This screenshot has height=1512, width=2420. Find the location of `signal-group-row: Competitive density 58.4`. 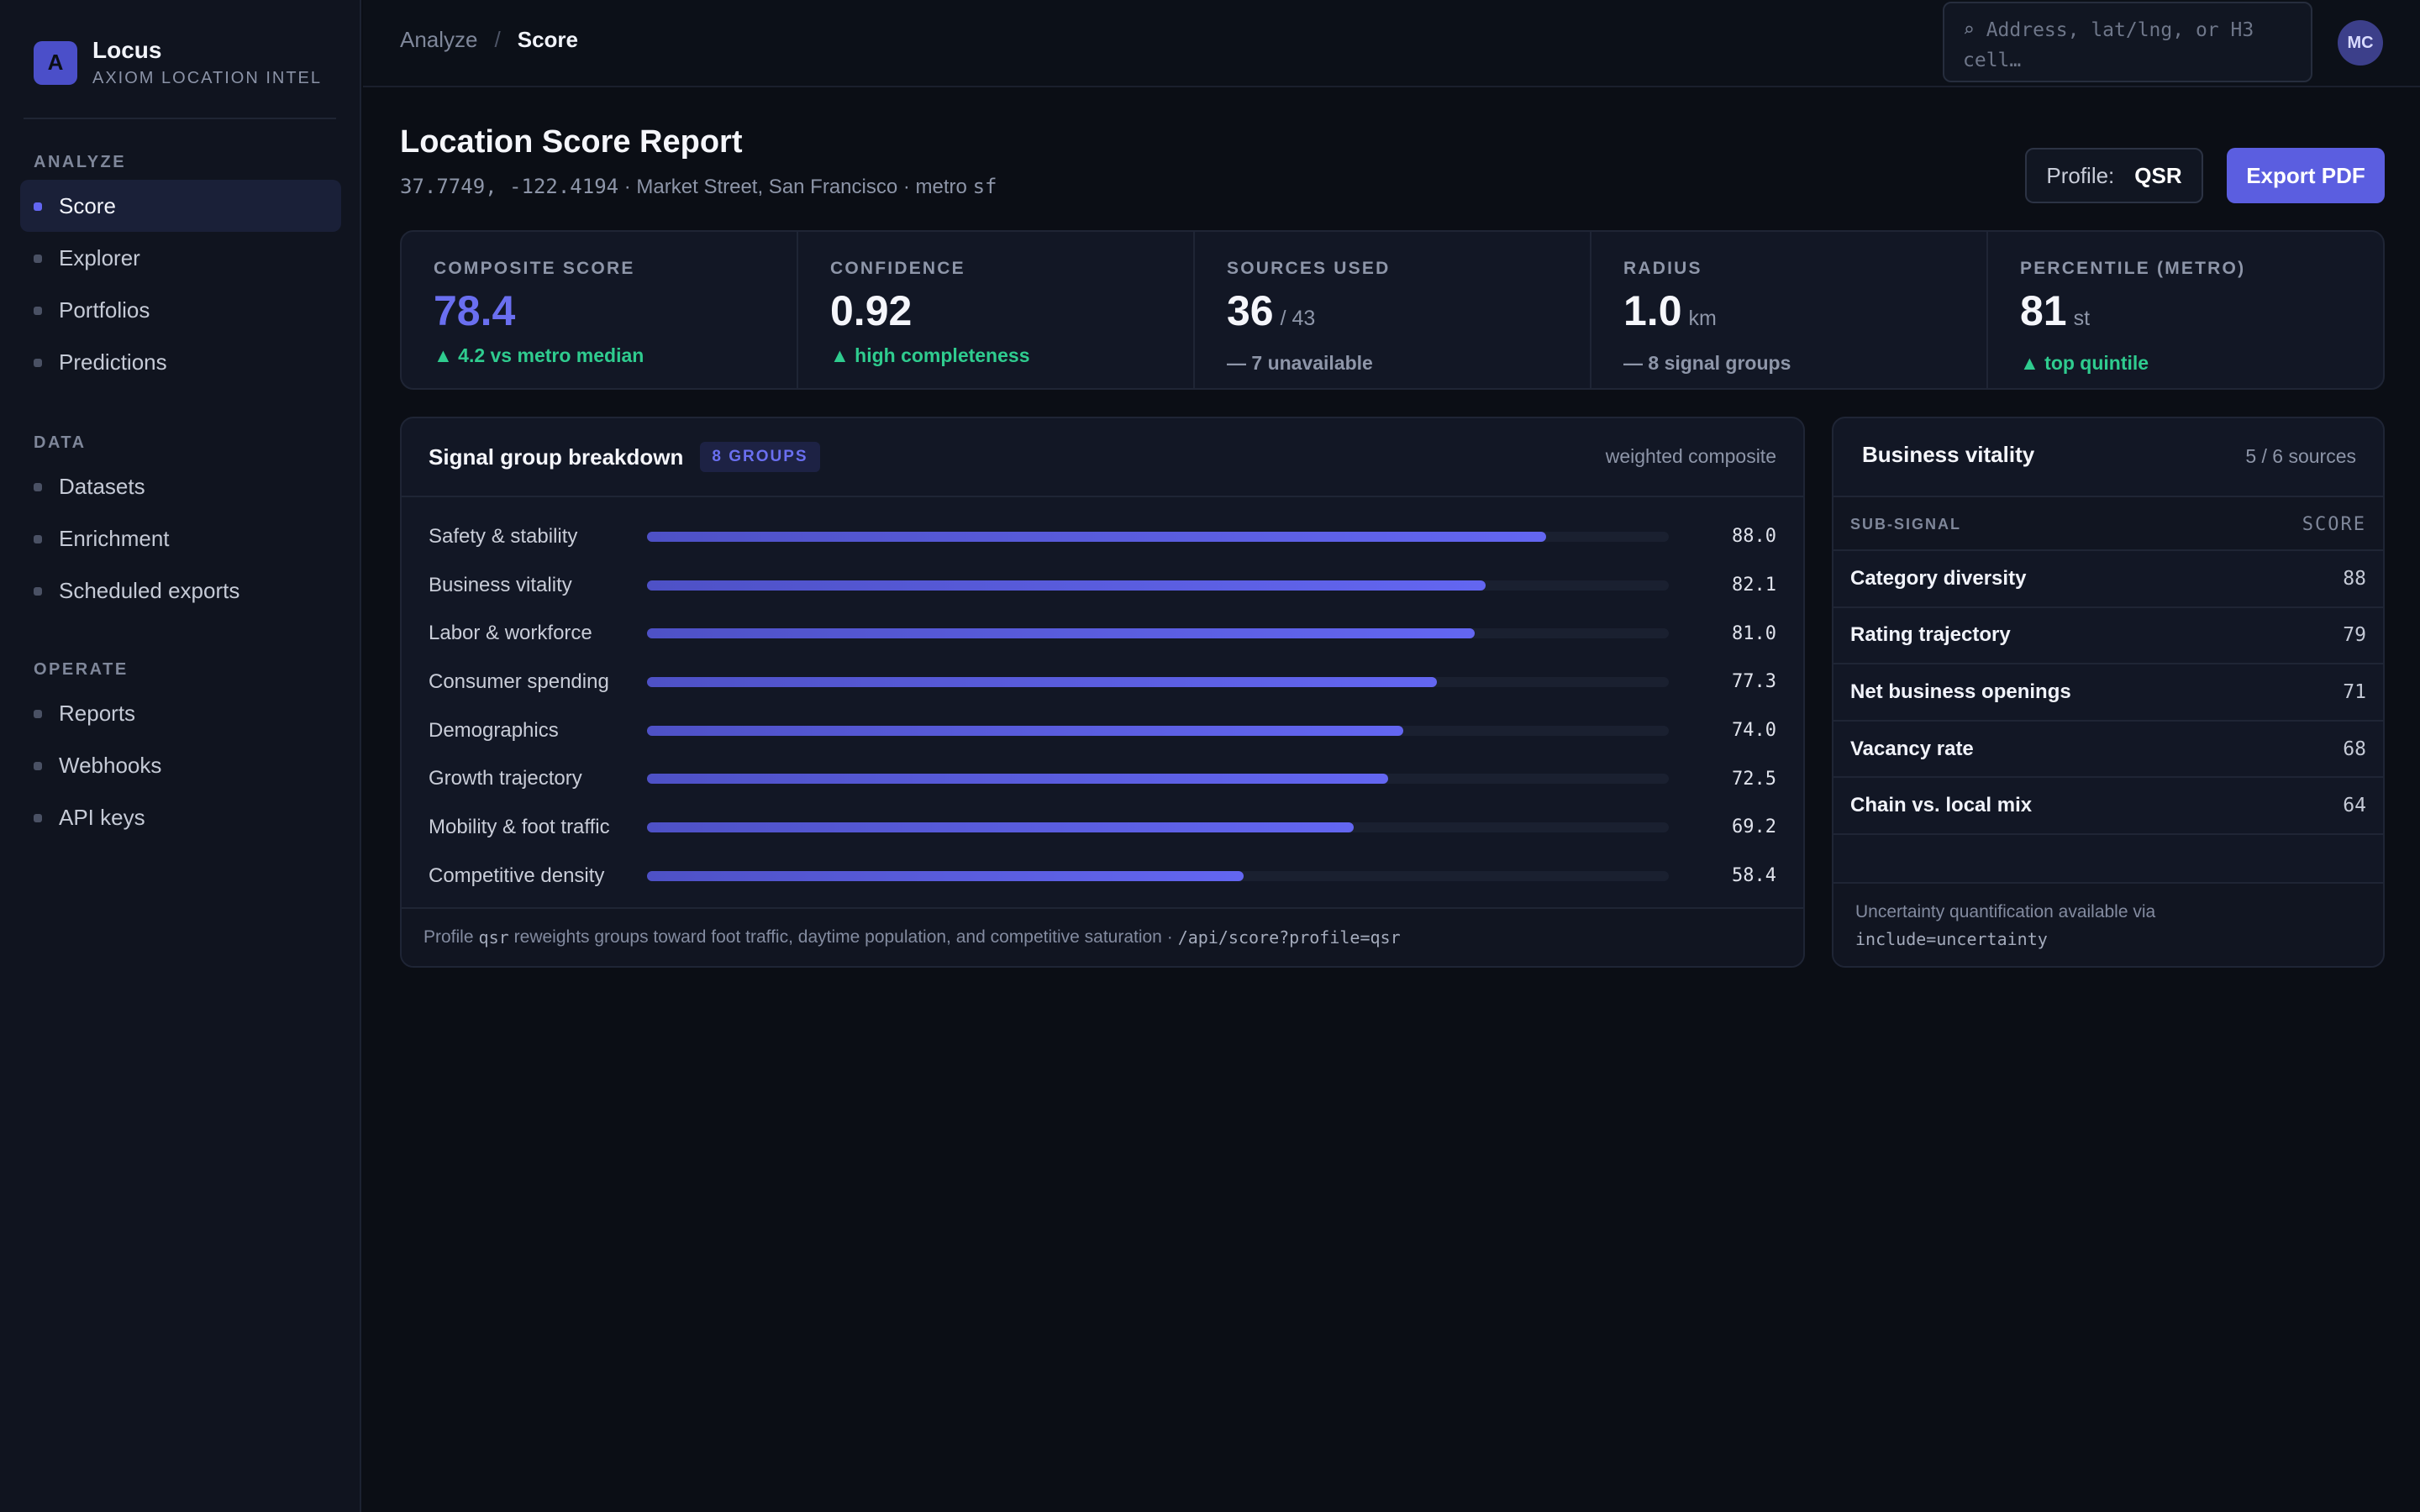

signal-group-row: Competitive density 58.4 is located at coordinates (1103, 876).